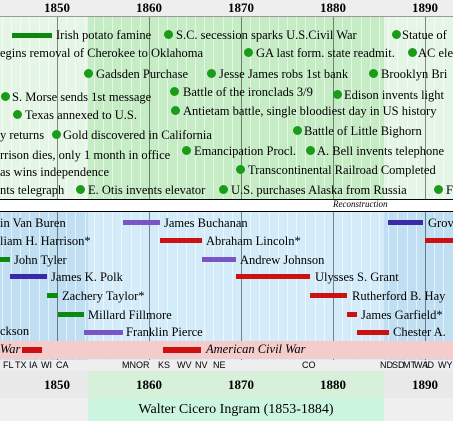 This screenshot has height=421, width=453. What do you see at coordinates (241, 7) in the screenshot?
I see `top-year-1870: 1870` at bounding box center [241, 7].